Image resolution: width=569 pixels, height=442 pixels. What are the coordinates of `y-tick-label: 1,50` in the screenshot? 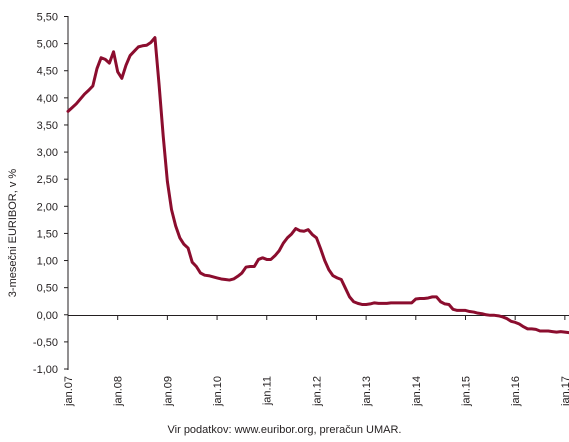 It's located at (47, 234).